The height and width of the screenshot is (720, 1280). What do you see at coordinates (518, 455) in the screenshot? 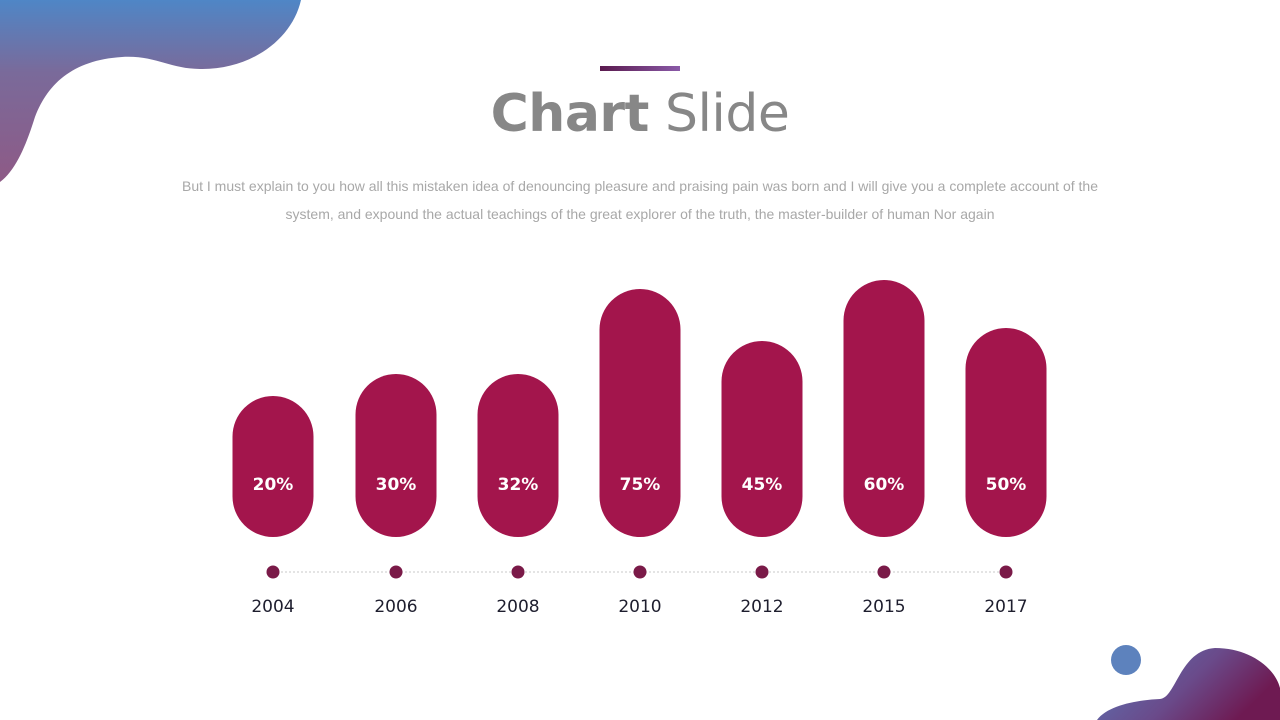
I see `bar-2008` at bounding box center [518, 455].